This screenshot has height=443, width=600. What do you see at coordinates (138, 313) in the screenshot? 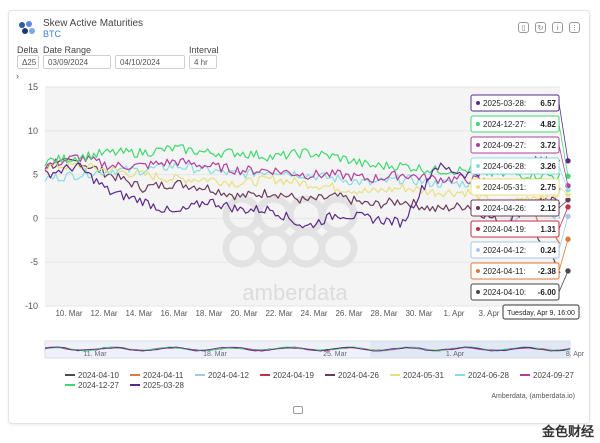
I see `x-tick-label: 14. Mar` at bounding box center [138, 313].